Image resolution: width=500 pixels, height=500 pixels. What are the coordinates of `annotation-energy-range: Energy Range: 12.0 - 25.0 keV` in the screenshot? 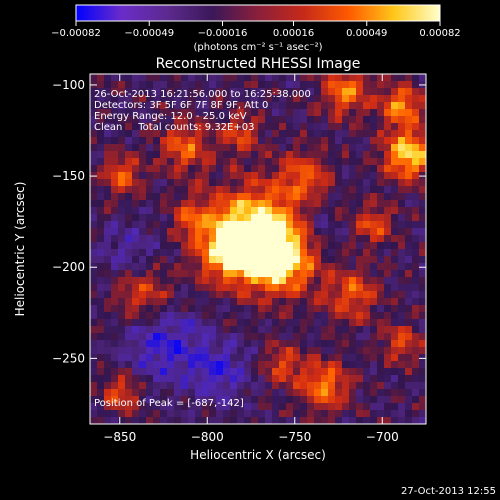 It's located at (170, 116).